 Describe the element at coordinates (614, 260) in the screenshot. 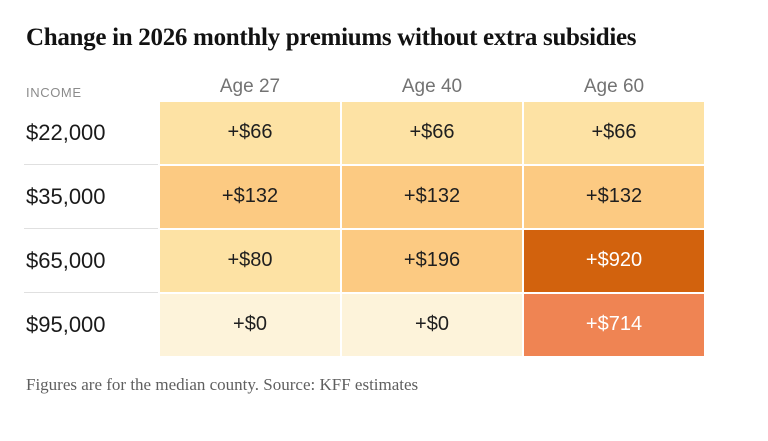

I see `heatmap-cell: +$920` at that location.